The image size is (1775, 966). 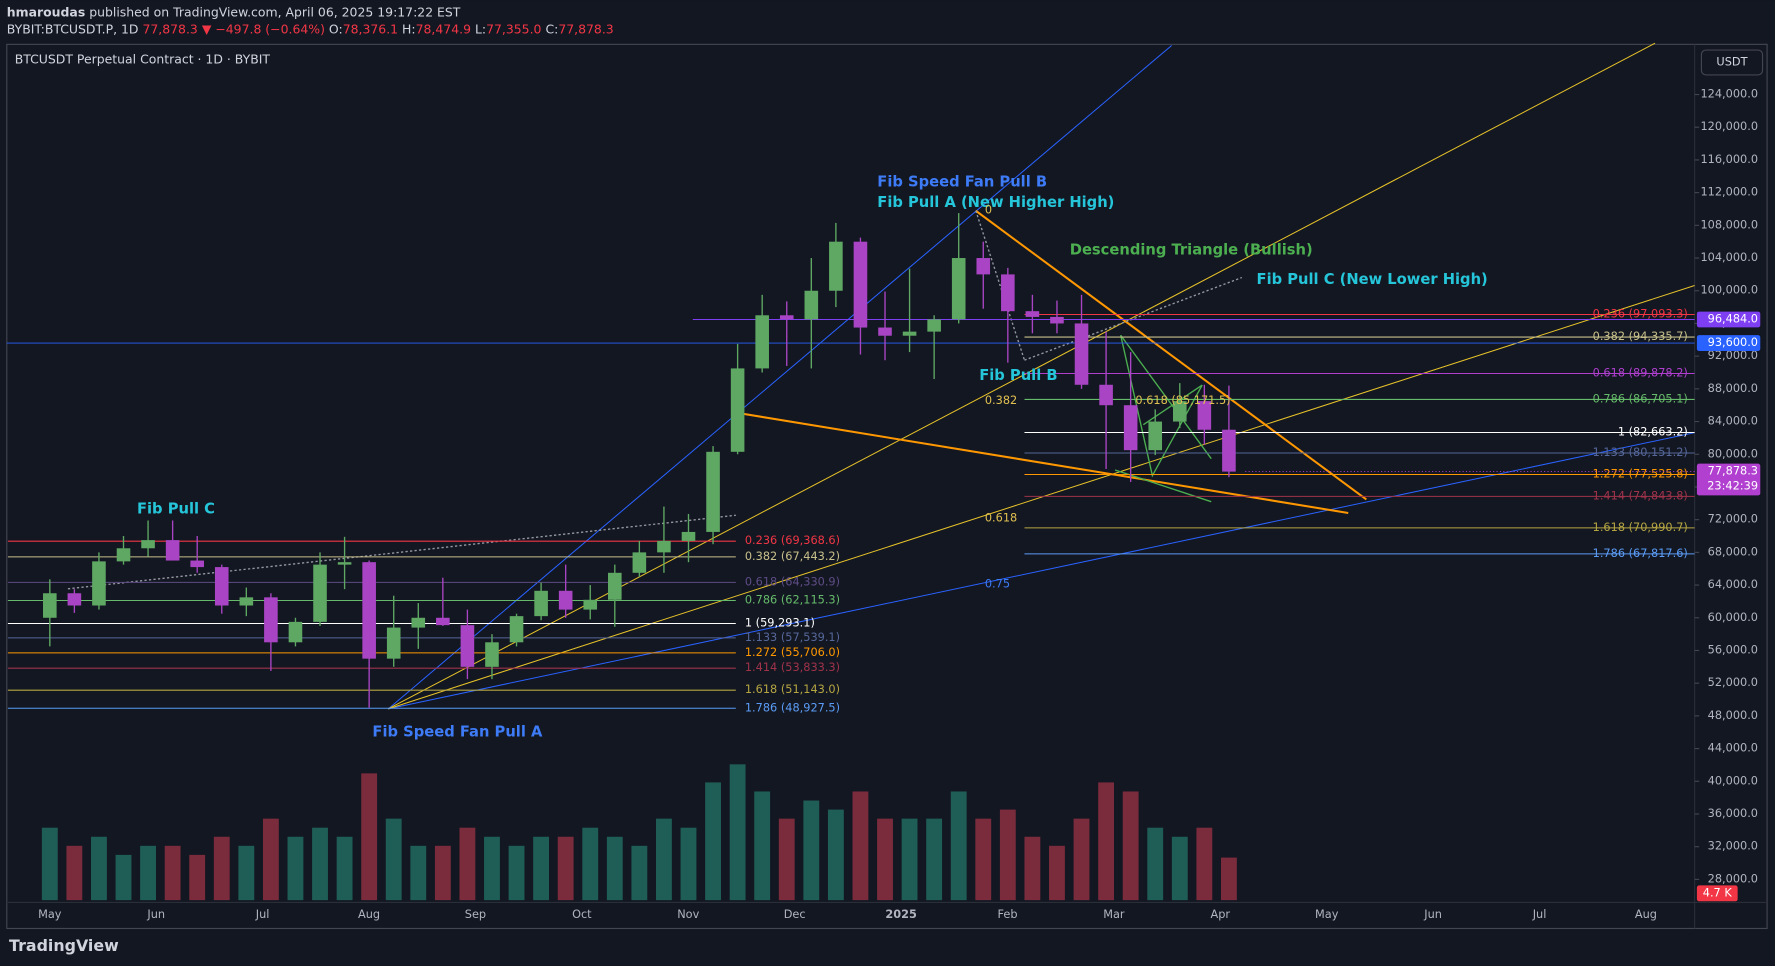 I want to click on currency-label: USDT, so click(x=1731, y=61).